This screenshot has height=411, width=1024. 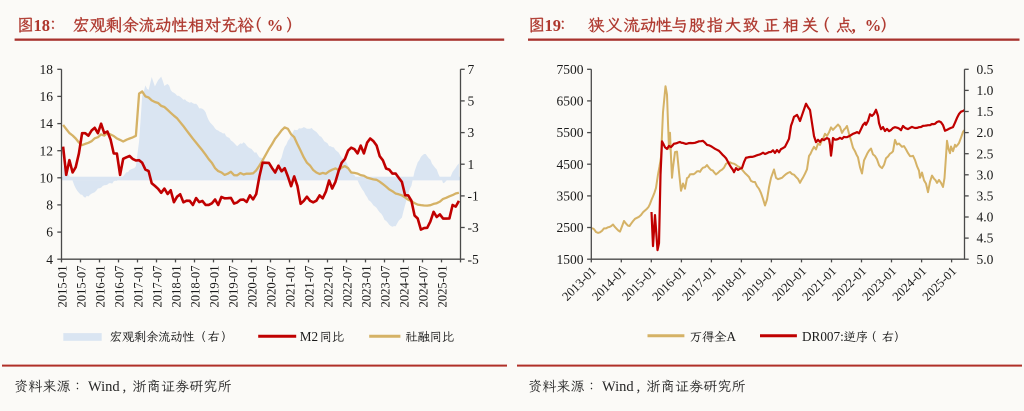 I want to click on svg-text: 6, so click(x=49, y=232).